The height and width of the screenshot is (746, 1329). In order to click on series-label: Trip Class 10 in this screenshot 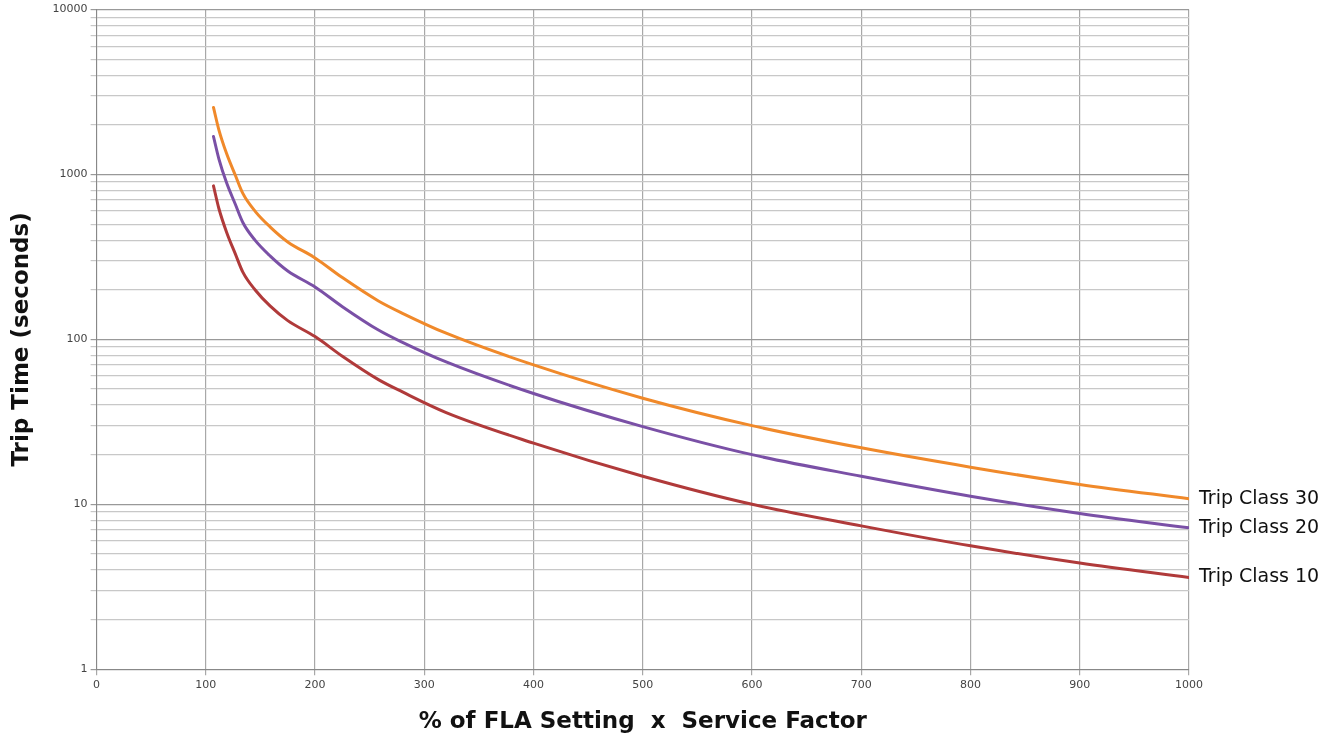, I will do `click(1259, 575)`.